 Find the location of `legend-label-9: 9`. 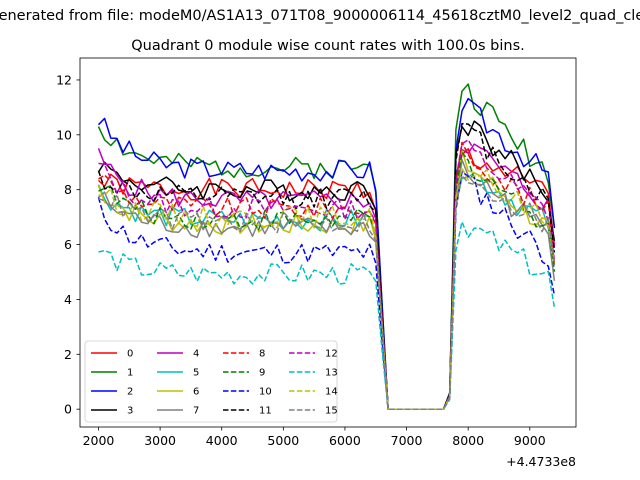

legend-label-9: 9 is located at coordinates (262, 373).